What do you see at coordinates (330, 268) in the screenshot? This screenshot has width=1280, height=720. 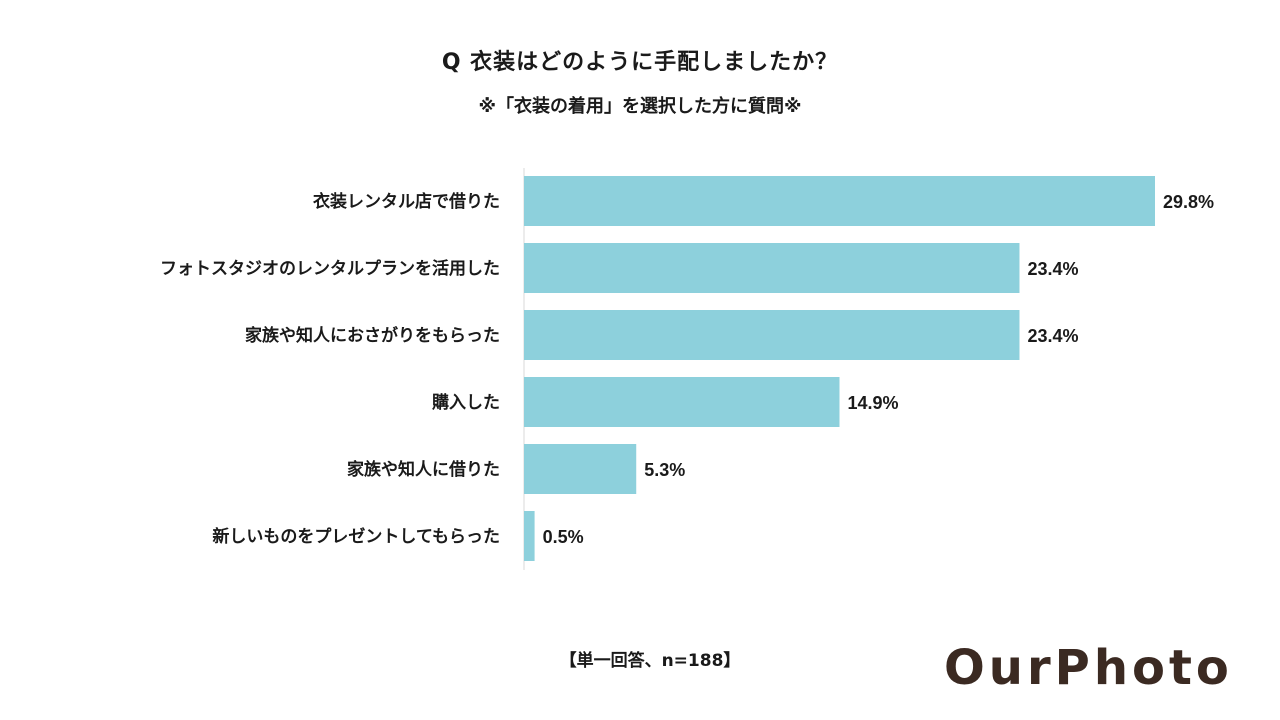 I see `category-label-1: フォトスタジオのレンタルプランを活用した` at bounding box center [330, 268].